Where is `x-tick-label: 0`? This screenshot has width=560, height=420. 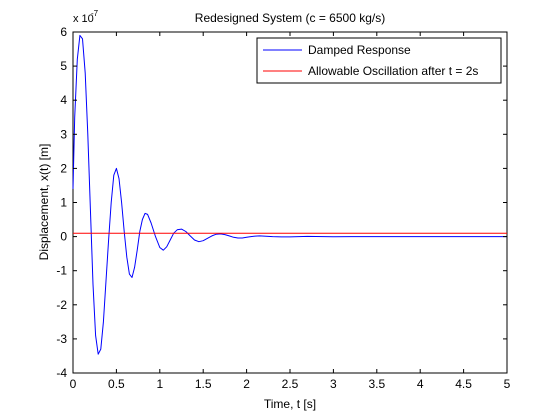
x-tick-label: 0 is located at coordinates (73, 384).